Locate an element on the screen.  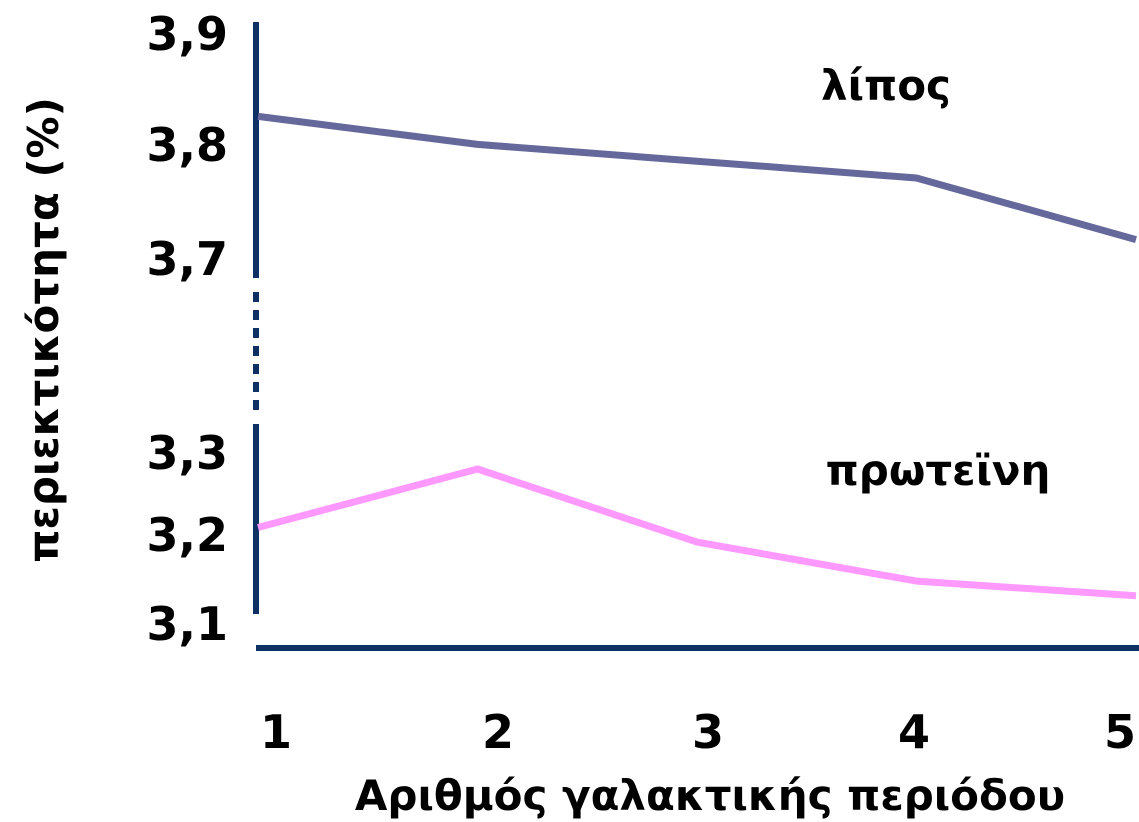
x-tick-label-2: 2 is located at coordinates (498, 732).